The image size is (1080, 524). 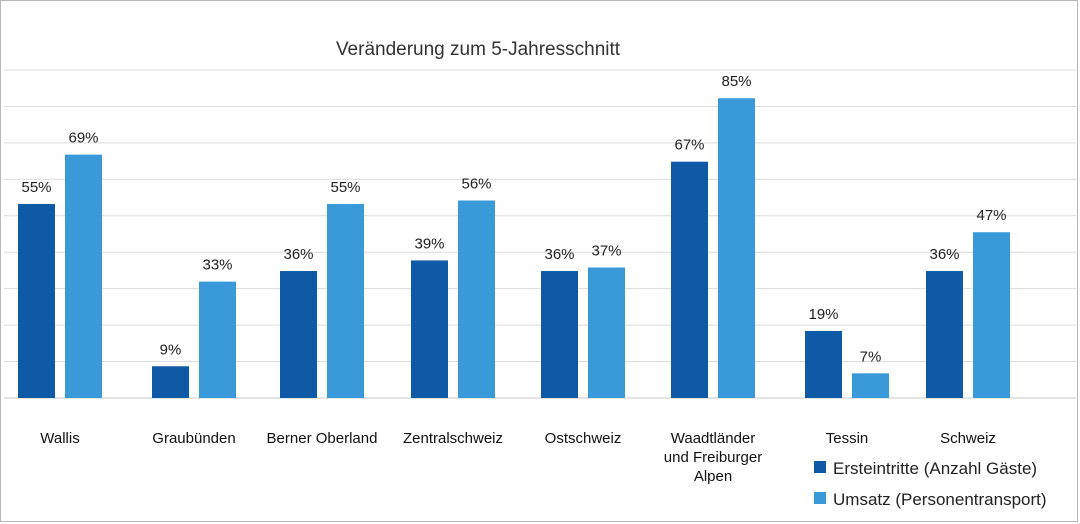 I want to click on data-label: 69%, so click(x=83, y=138).